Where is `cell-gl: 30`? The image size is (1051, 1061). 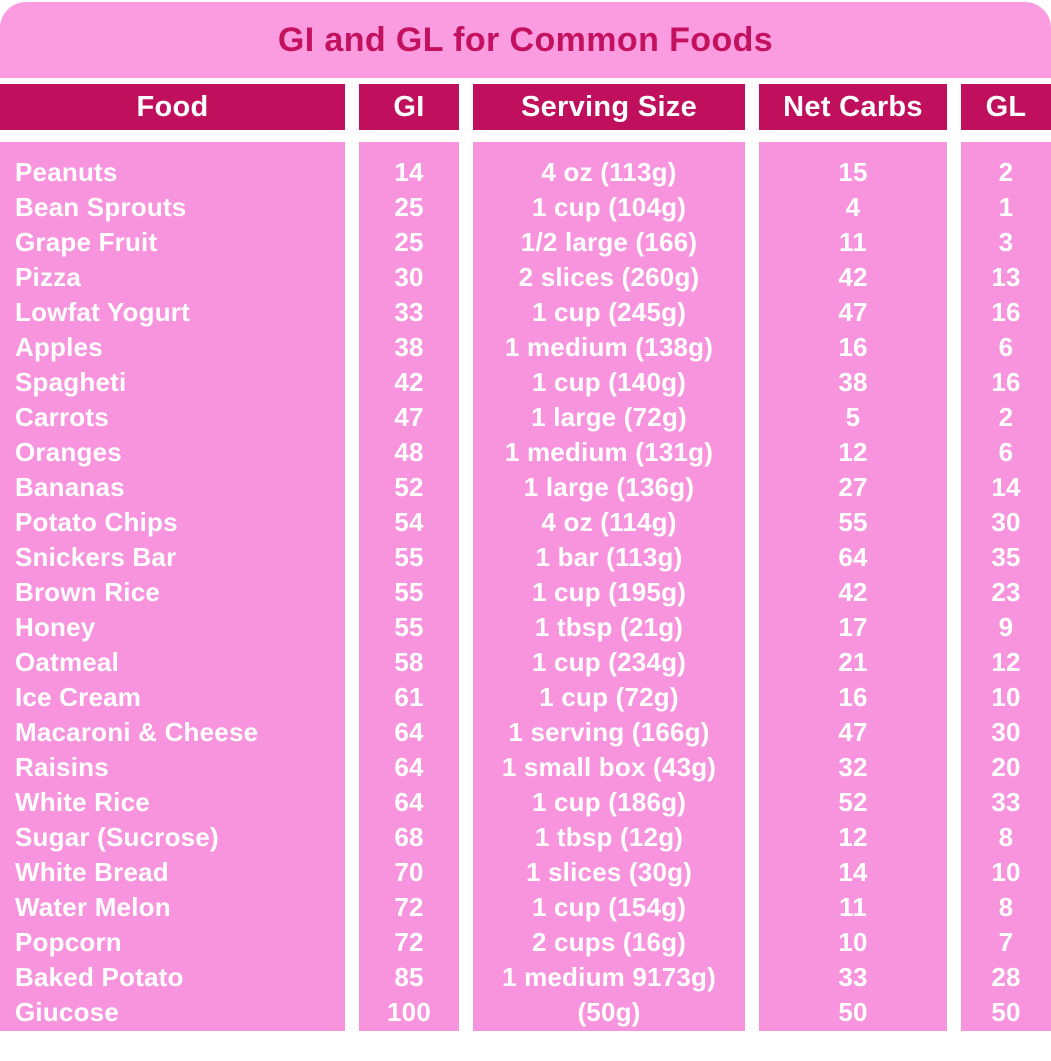 cell-gl: 30 is located at coordinates (1006, 522).